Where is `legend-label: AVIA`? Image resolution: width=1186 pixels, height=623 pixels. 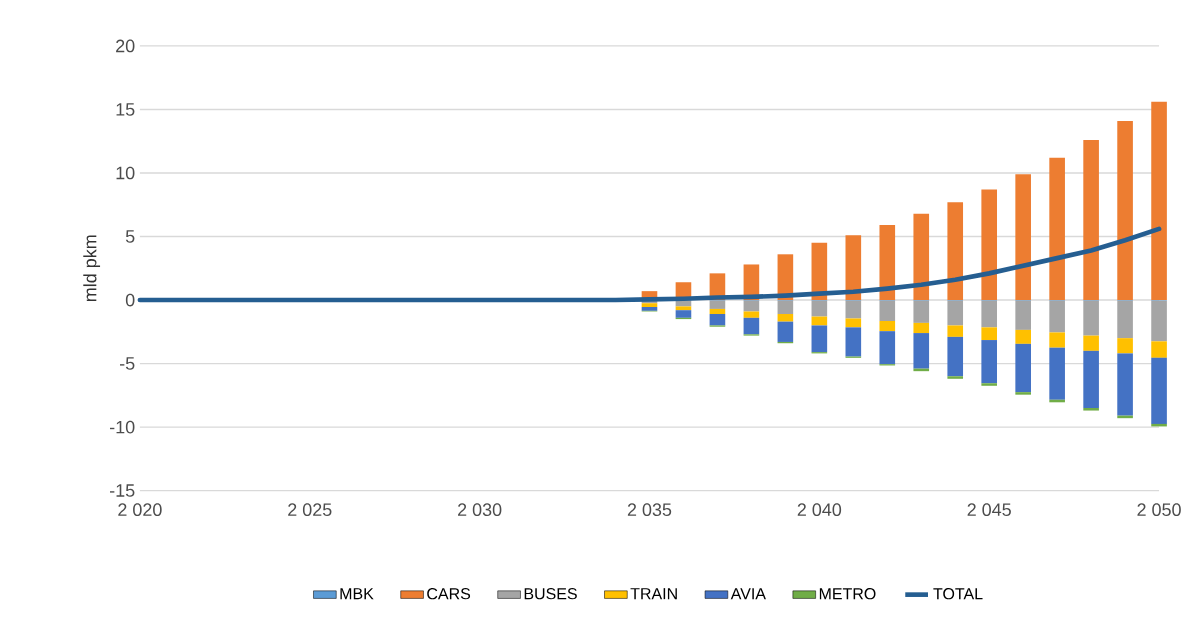 legend-label: AVIA is located at coordinates (748, 593).